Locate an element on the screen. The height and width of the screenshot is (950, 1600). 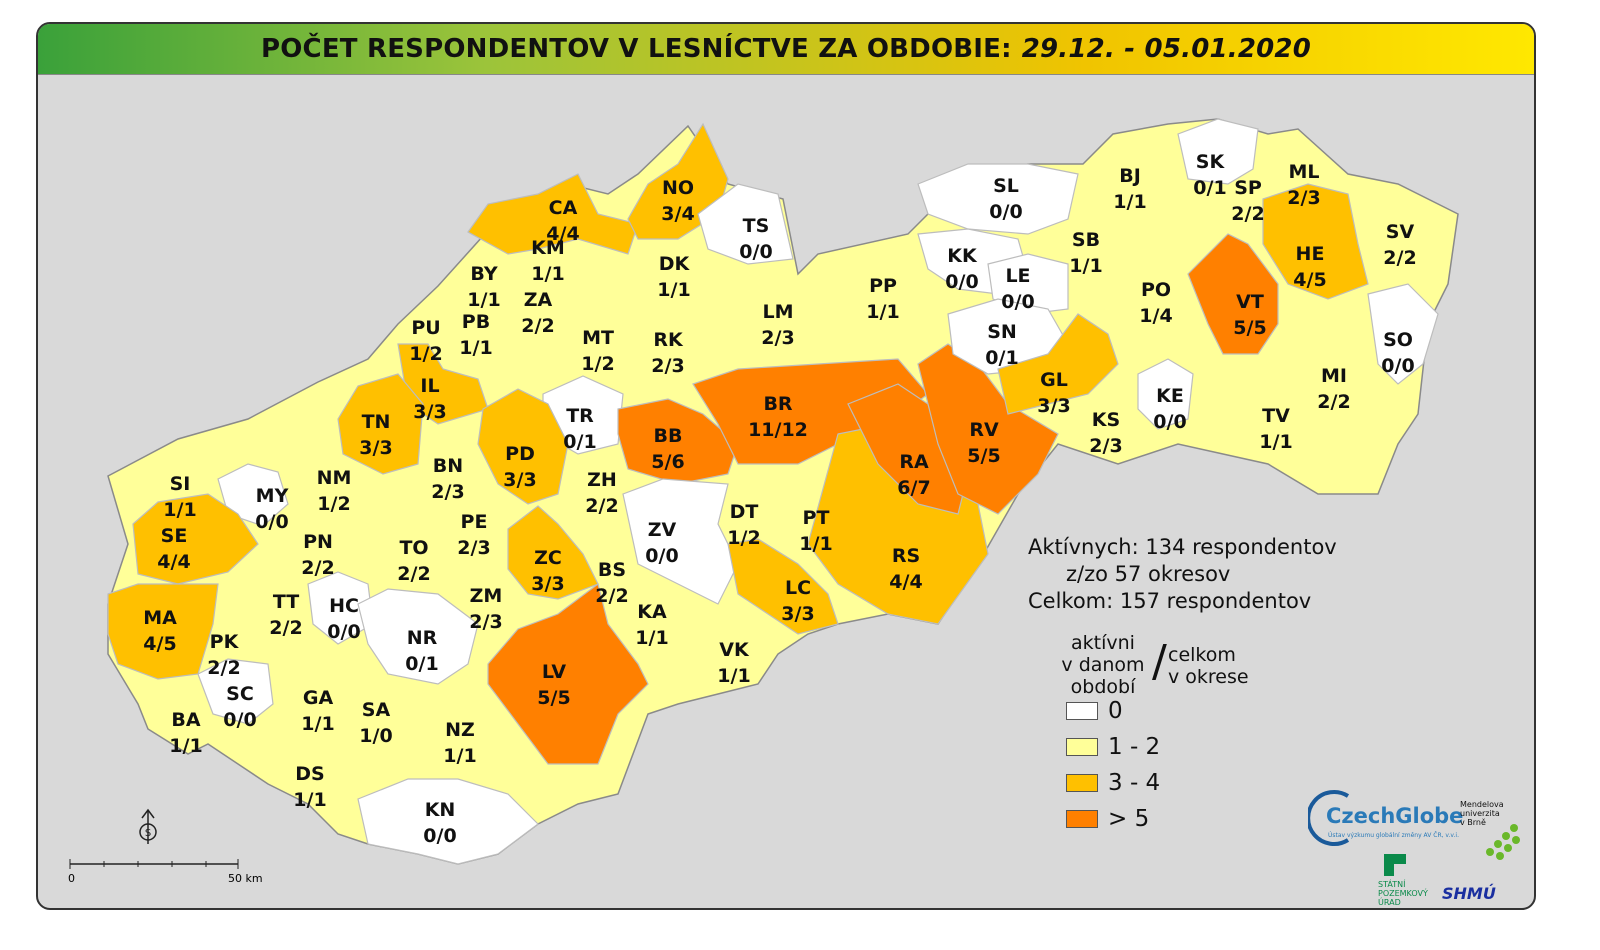
legend-total-caption: celkom v okrese is located at coordinates (1208, 666).